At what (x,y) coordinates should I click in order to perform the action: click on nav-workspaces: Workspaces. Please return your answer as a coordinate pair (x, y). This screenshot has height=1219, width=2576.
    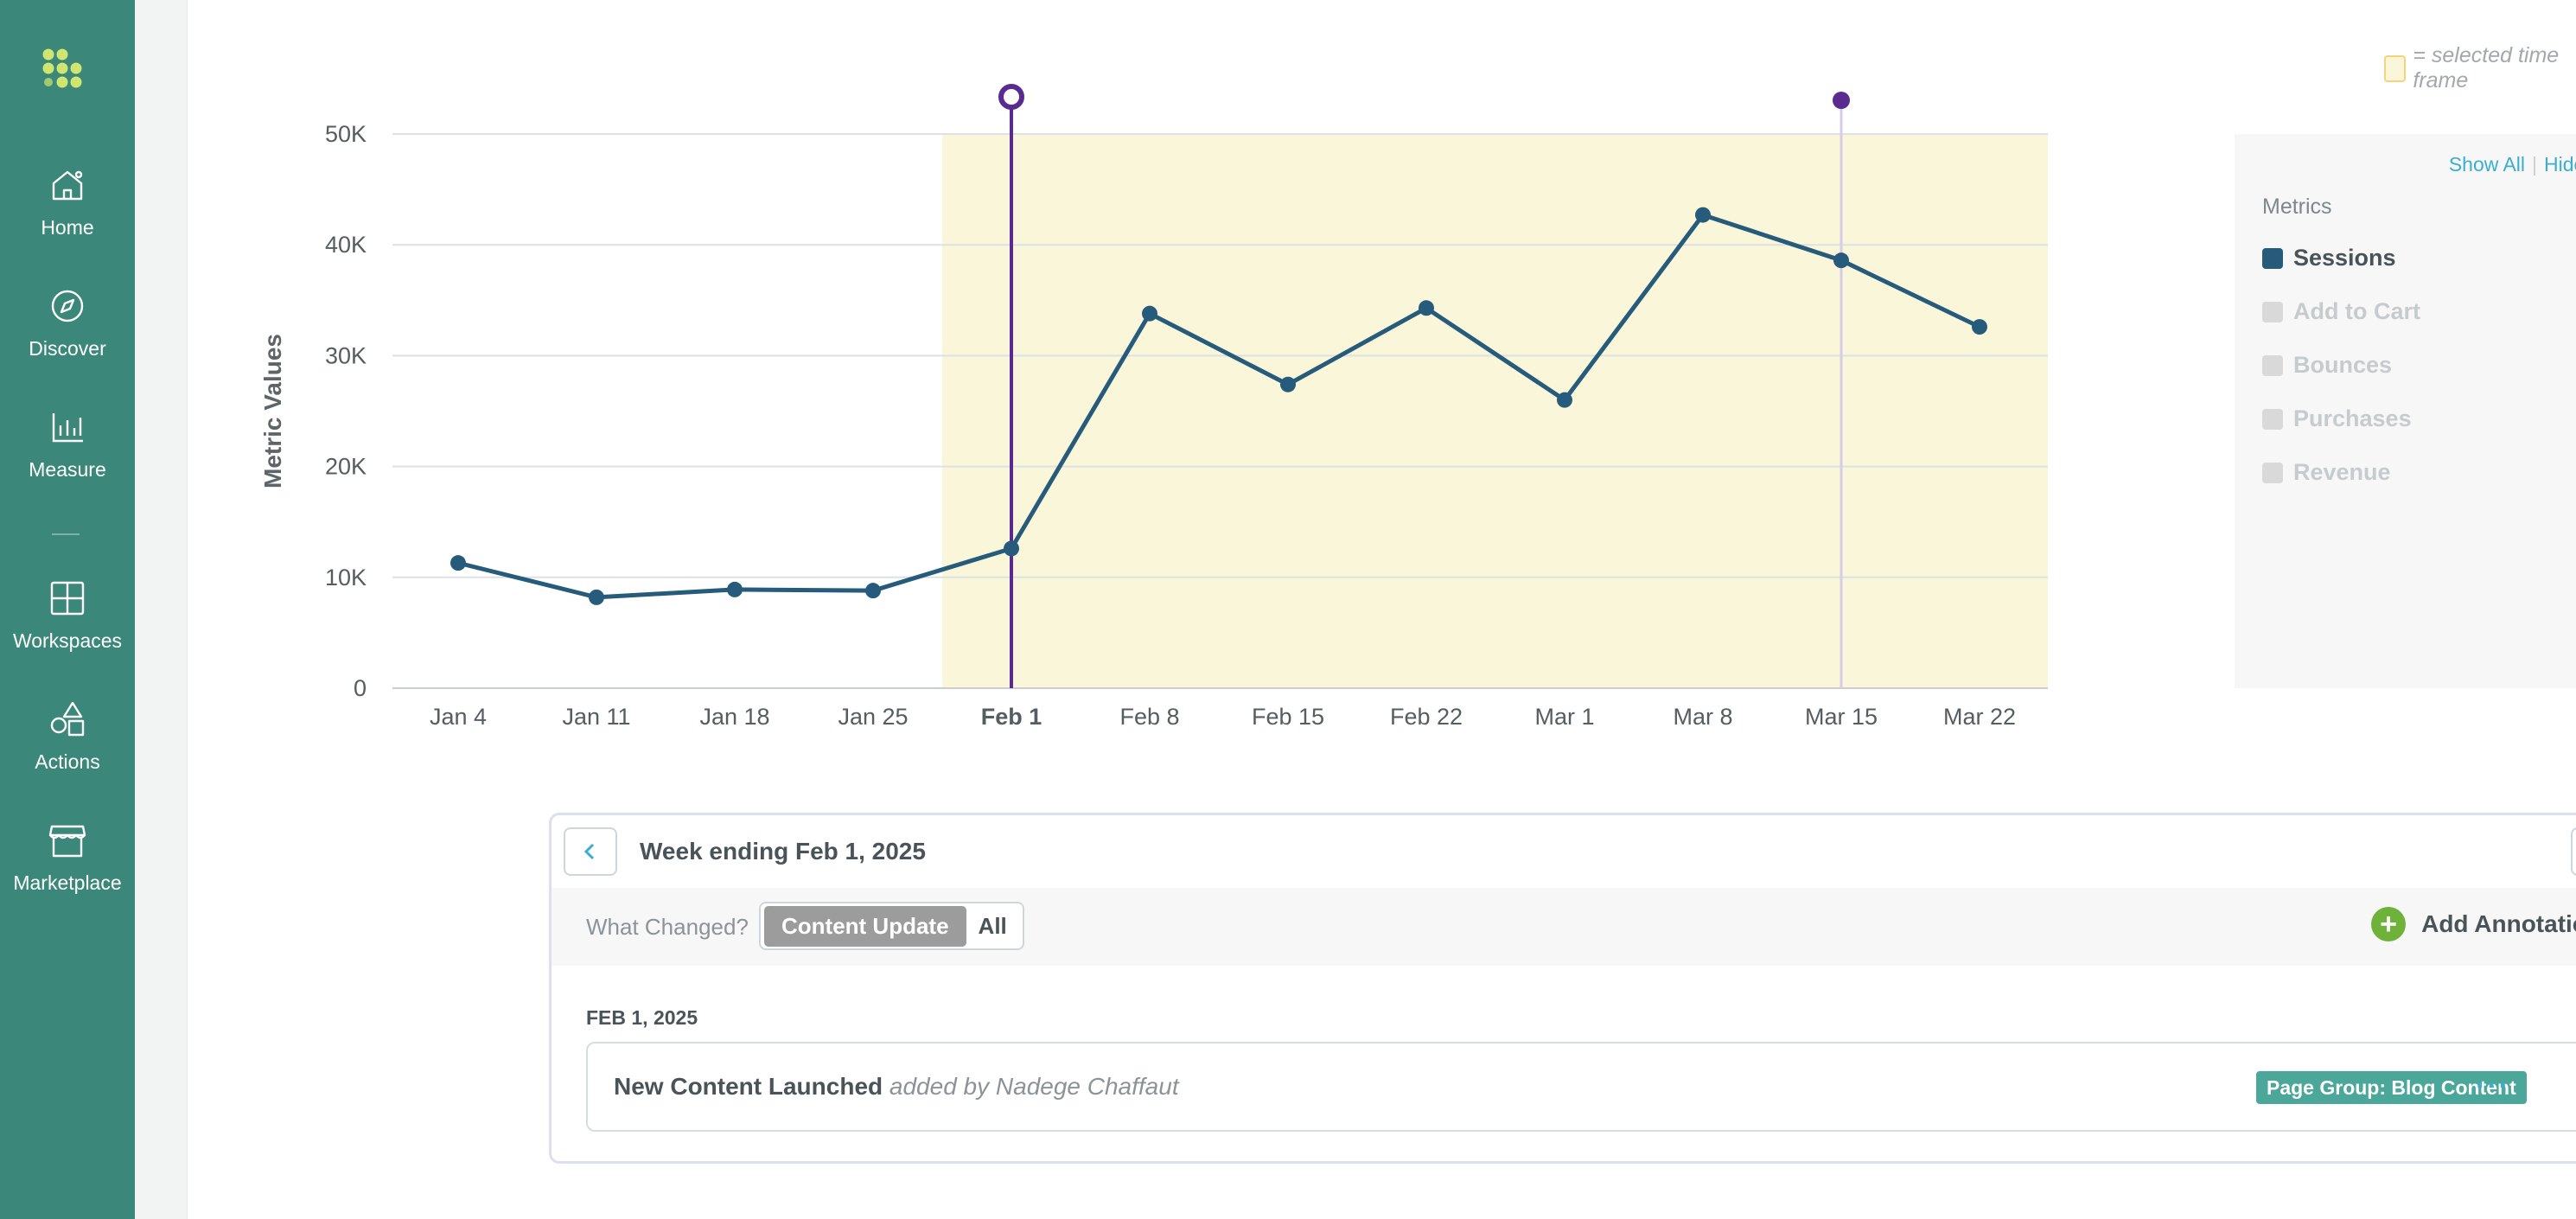
    Looking at the image, I should click on (67, 615).